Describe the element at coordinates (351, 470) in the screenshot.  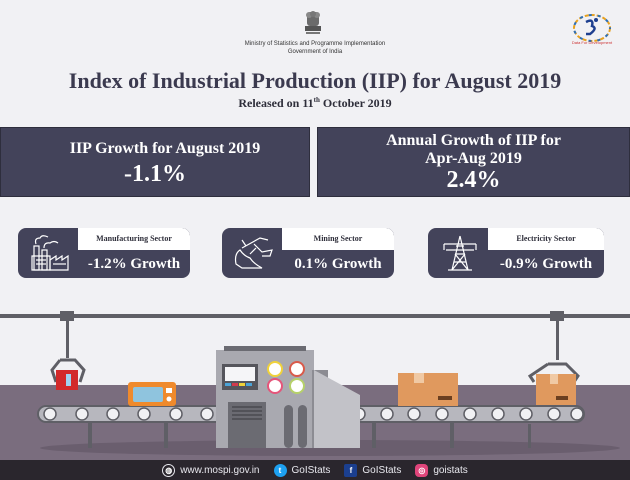
I see `facebook-icon: f` at that location.